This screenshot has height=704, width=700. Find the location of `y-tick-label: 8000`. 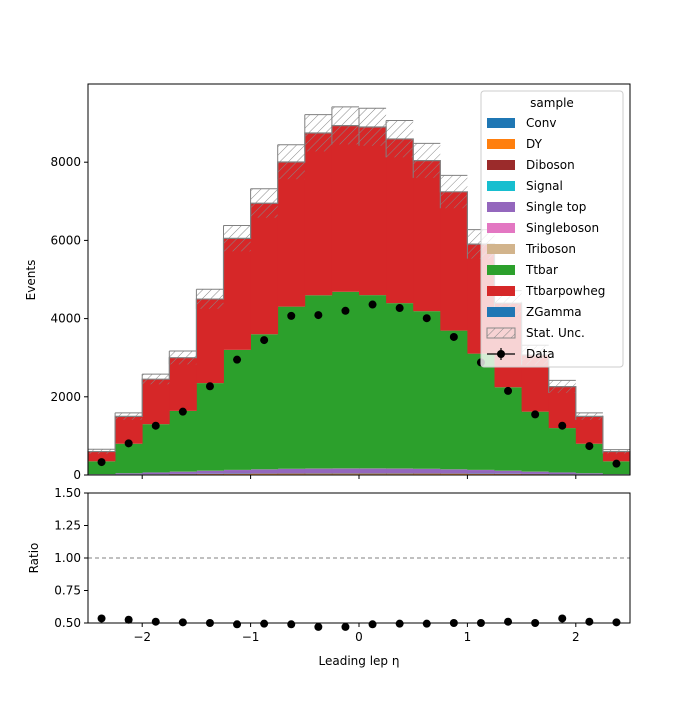

y-tick-label: 8000 is located at coordinates (65, 162).